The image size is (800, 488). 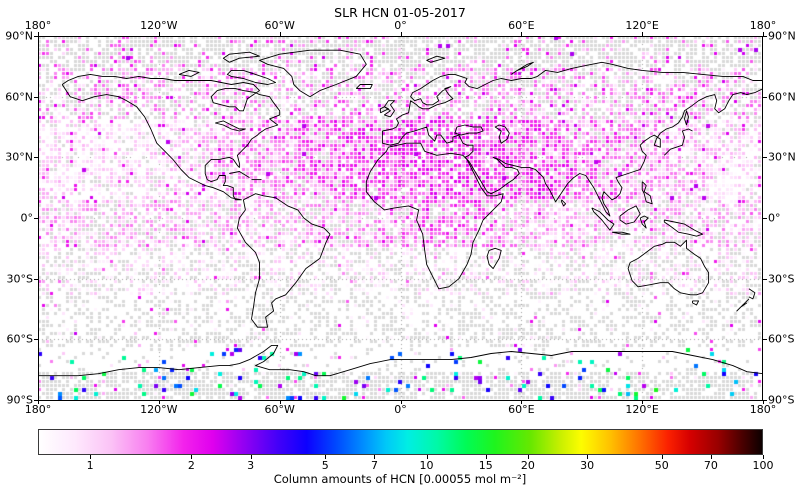 I want to click on y-tick-label-right: 30°S, so click(x=781, y=279).